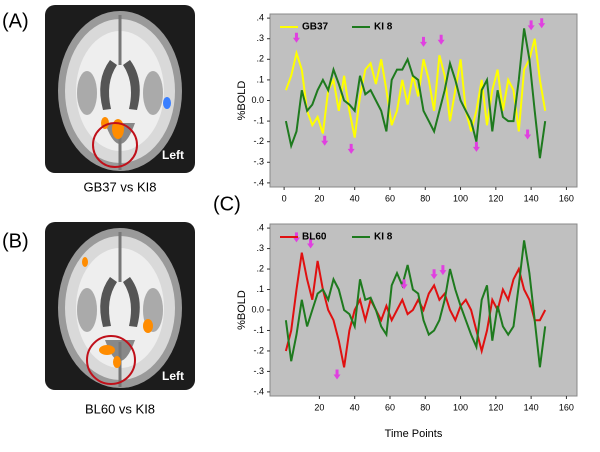 The height and width of the screenshot is (452, 600). I want to click on legend-label: BL60, so click(314, 237).